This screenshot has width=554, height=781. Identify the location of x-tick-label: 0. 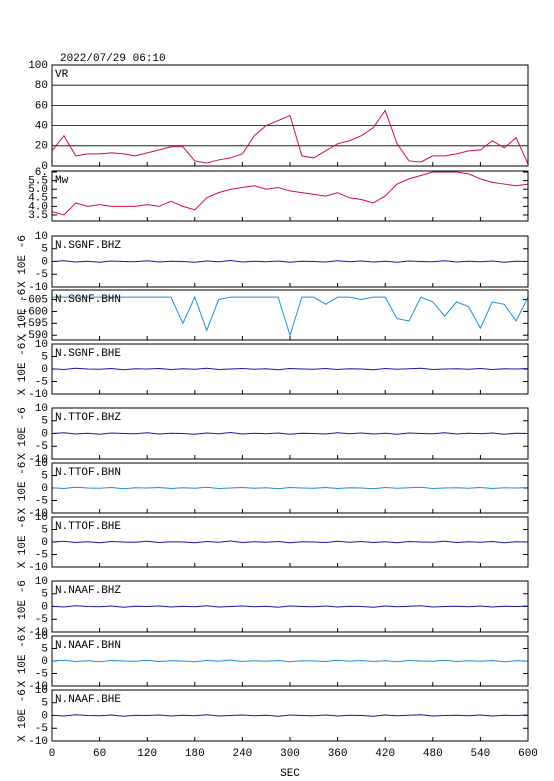
(52, 754).